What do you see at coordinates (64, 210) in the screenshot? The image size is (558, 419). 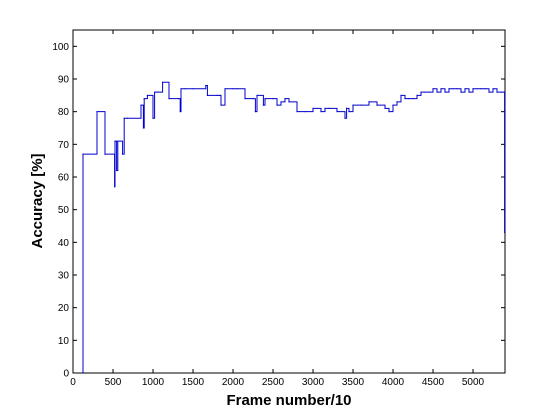 I see `y-tick-label: 50` at bounding box center [64, 210].